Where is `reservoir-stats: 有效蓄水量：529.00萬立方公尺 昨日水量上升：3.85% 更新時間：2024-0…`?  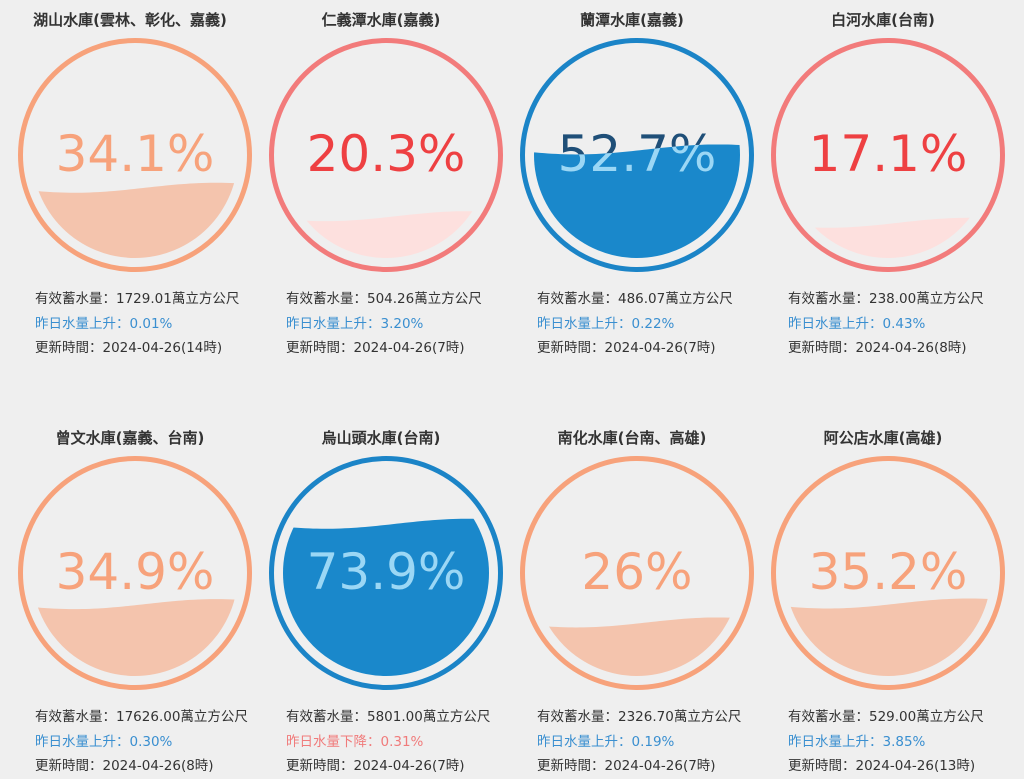
reservoir-stats: 有效蓄水量：529.00萬立方公尺 昨日水量上升：3.85% 更新時間：2024-0… is located at coordinates (901, 742).